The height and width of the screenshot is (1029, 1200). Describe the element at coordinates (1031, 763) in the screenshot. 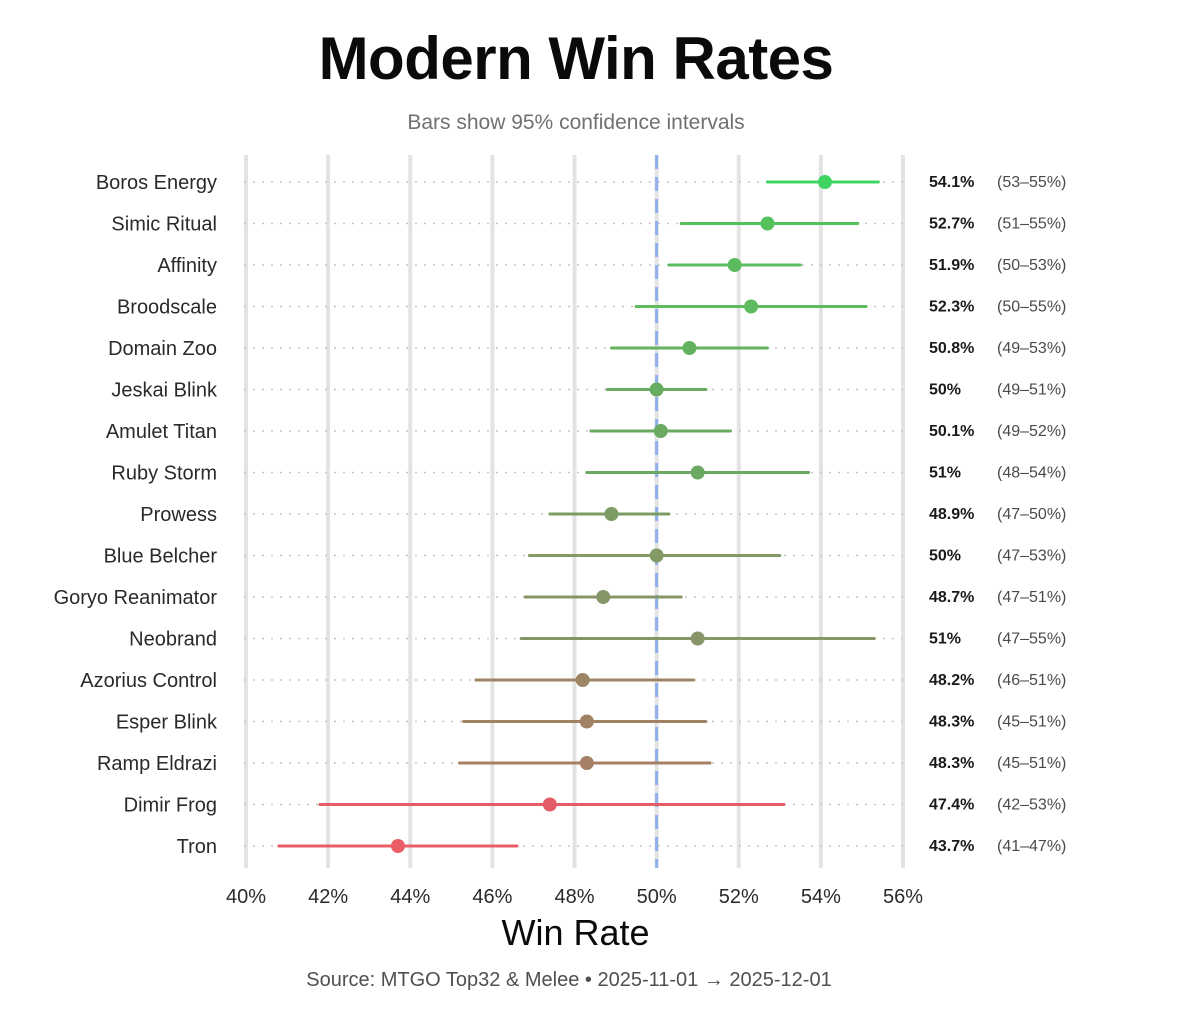

I see `ci-label-ramp-eldrazi: (45–51%)` at that location.